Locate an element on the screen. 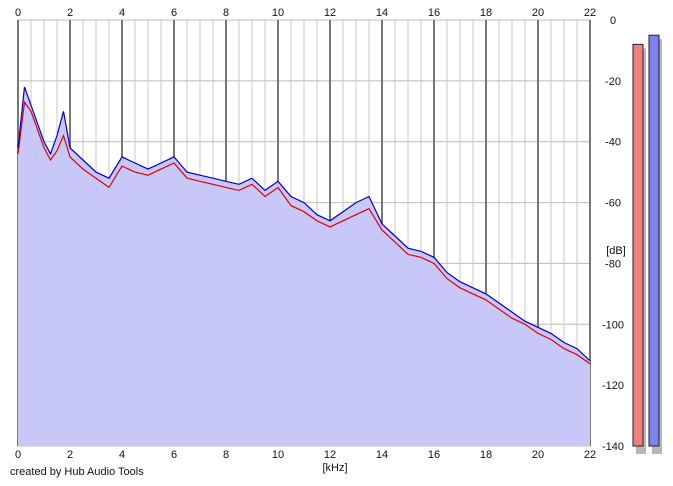 Image resolution: width=673 pixels, height=486 pixels. x-tick-label-top: 12 is located at coordinates (330, 13).